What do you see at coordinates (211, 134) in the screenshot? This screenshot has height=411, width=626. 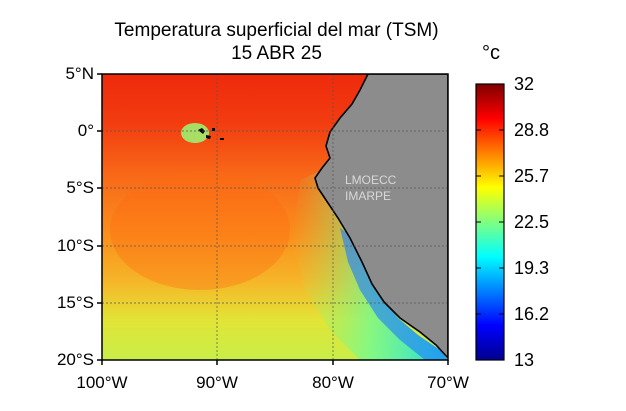 I see `galapagos-islands` at bounding box center [211, 134].